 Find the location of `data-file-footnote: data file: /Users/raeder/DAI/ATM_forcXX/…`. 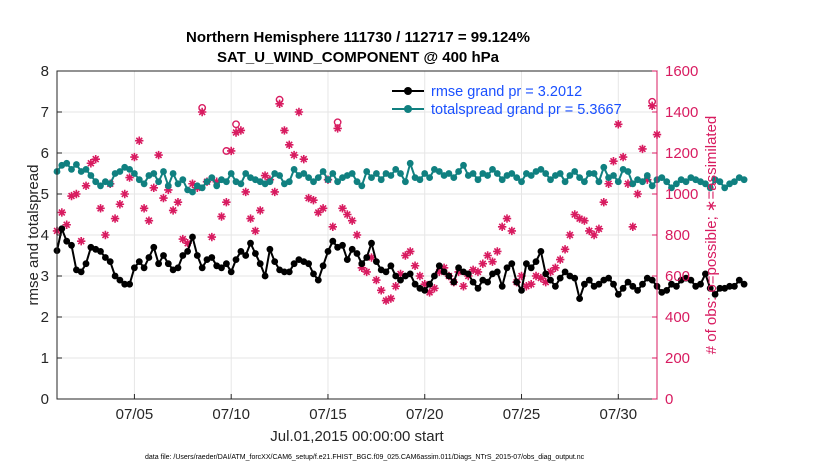

data-file-footnote: data file: /Users/raeder/DAI/ATM_forcXX/… is located at coordinates (365, 457).